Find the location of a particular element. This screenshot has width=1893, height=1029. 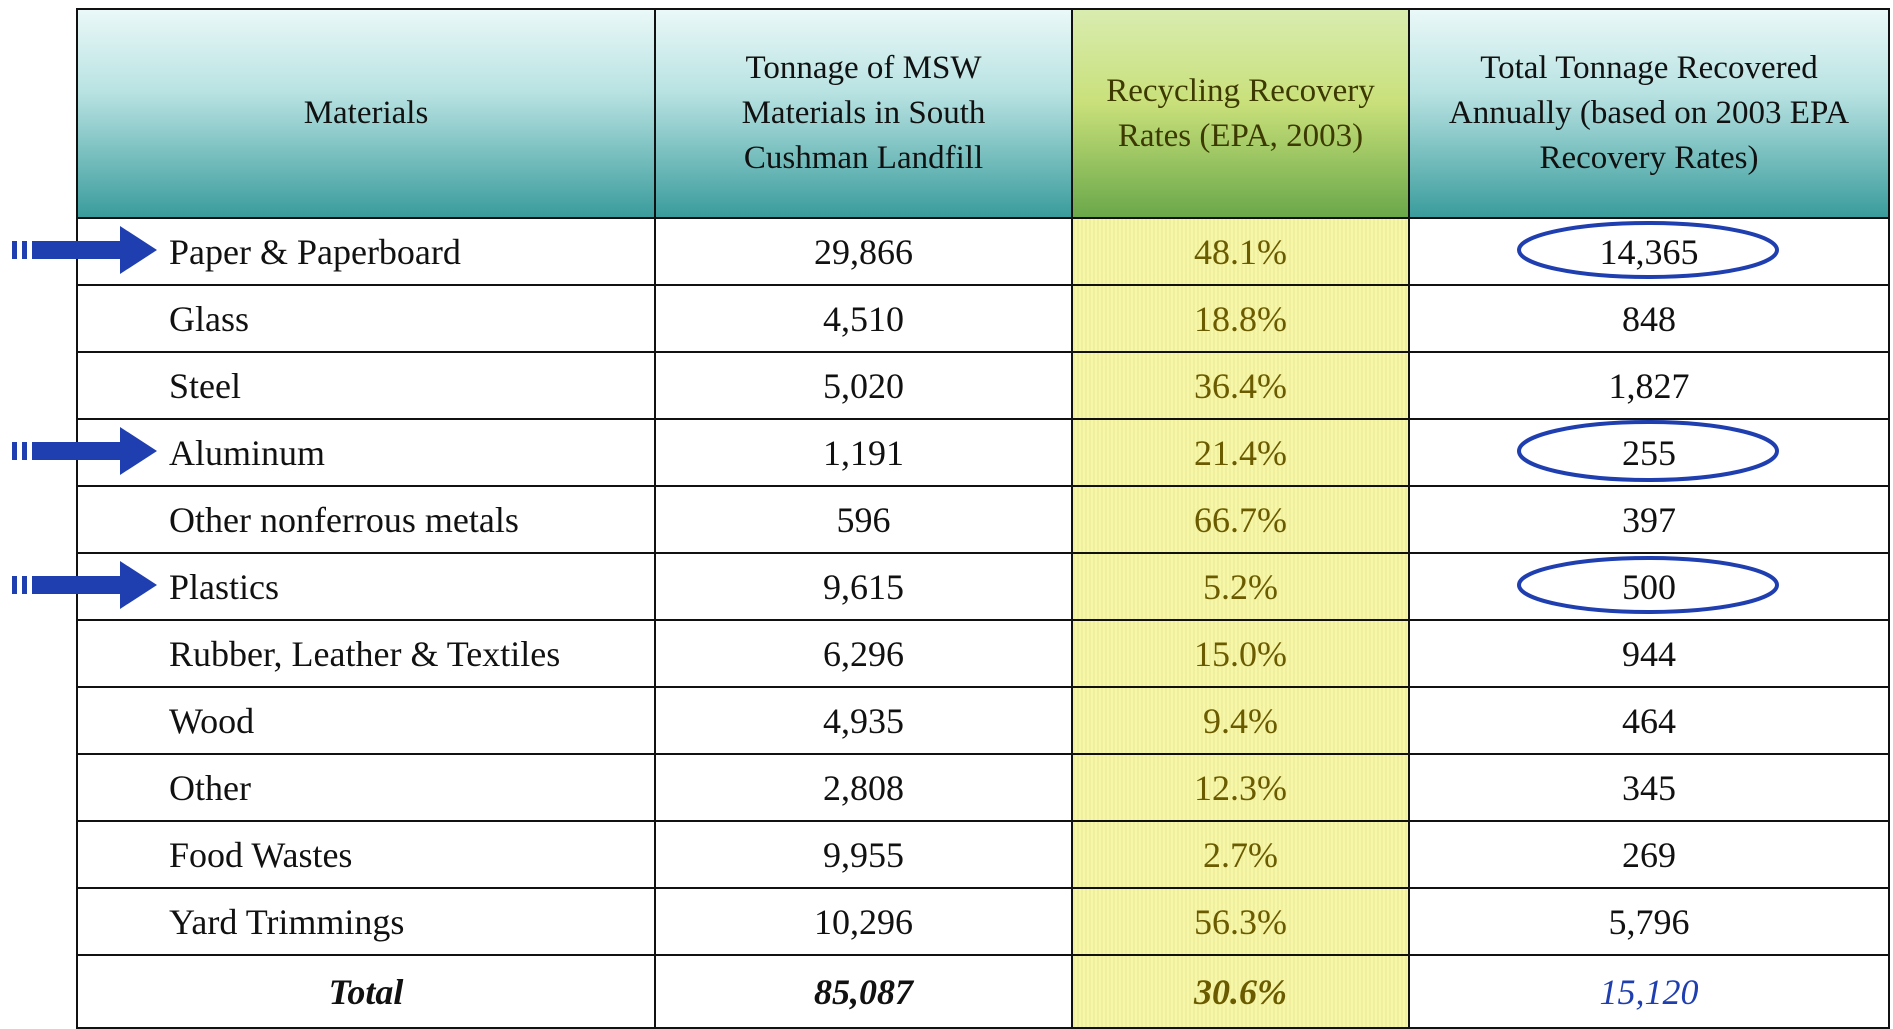

cell: Food Wastes is located at coordinates (366, 854).